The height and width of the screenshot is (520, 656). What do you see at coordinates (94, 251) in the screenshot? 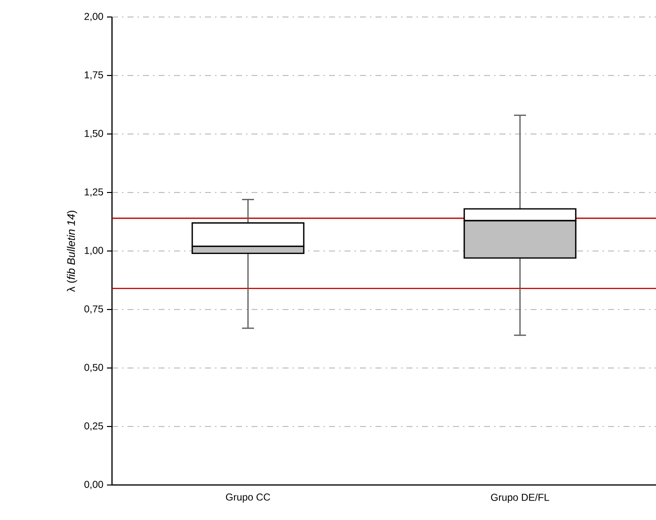
I see `y-tick-label: 1,00` at bounding box center [94, 251].